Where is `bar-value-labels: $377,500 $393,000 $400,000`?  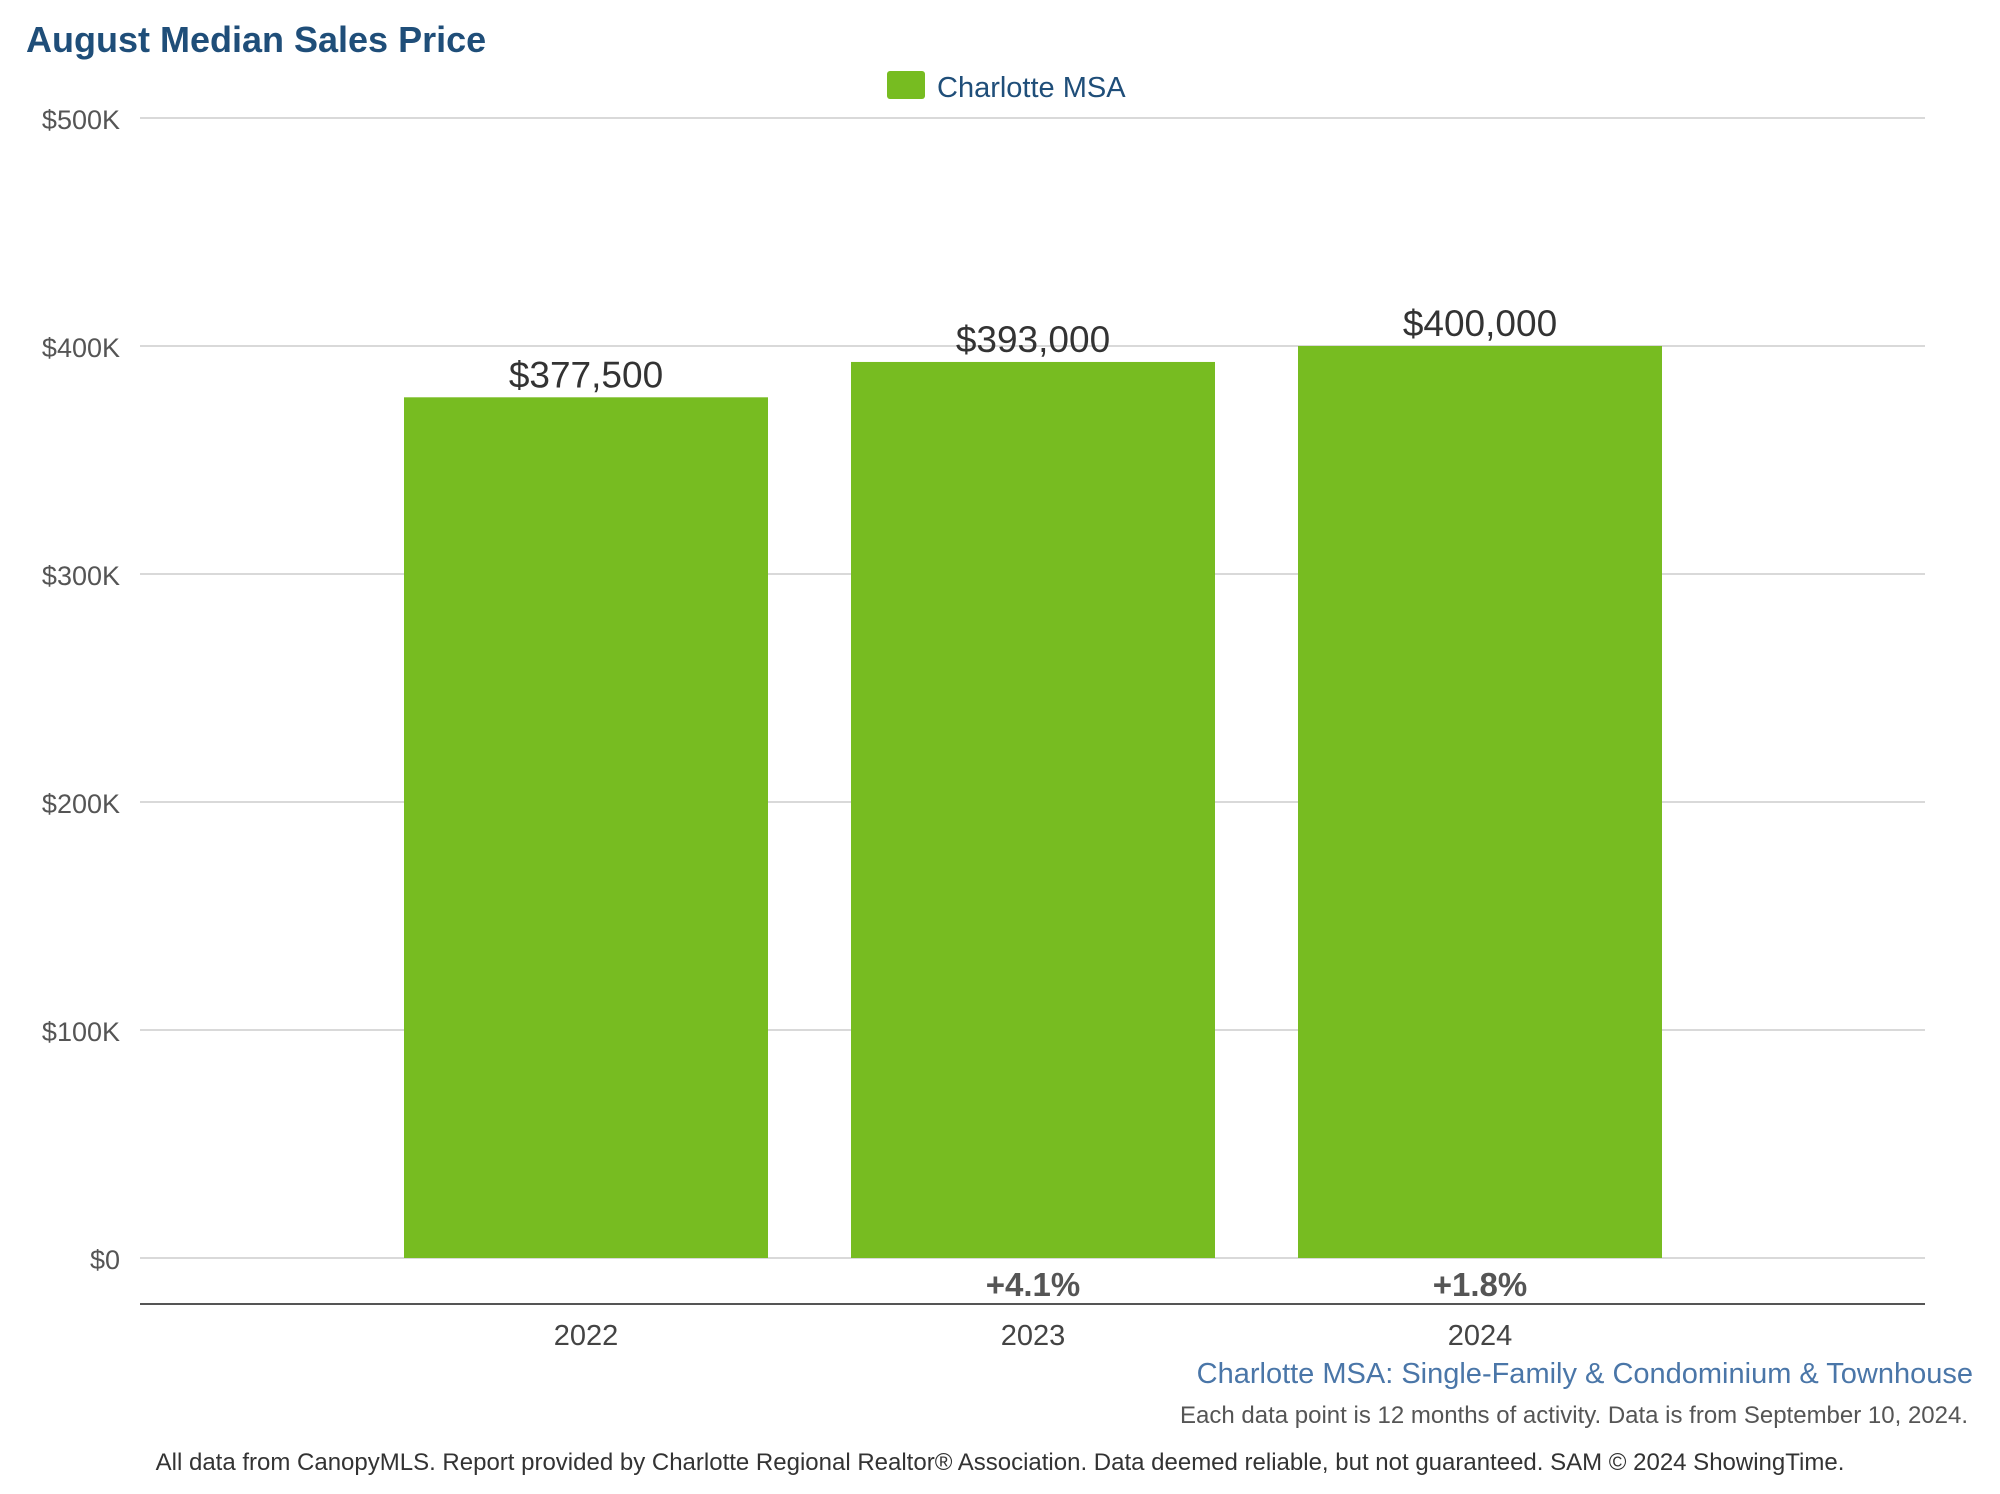
bar-value-labels: $377,500 $393,000 $400,000 is located at coordinates (1033, 349).